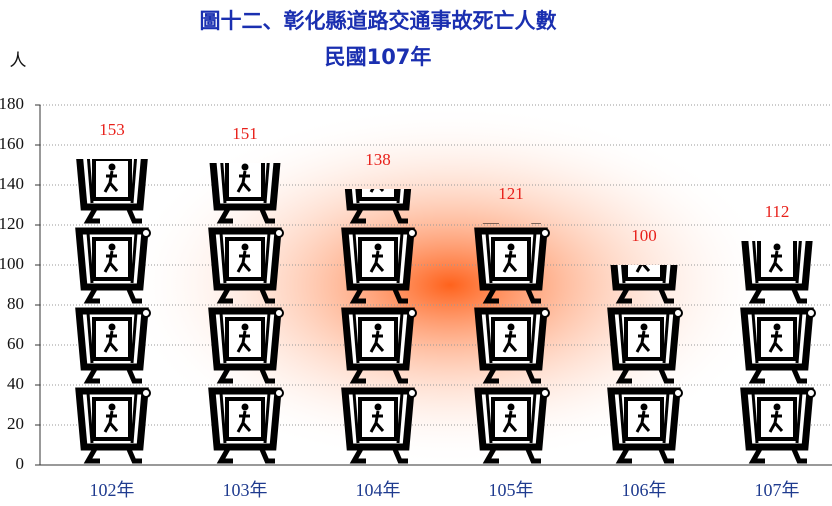 This screenshot has width=832, height=506. I want to click on y-tick-label: 160, so click(12, 143).